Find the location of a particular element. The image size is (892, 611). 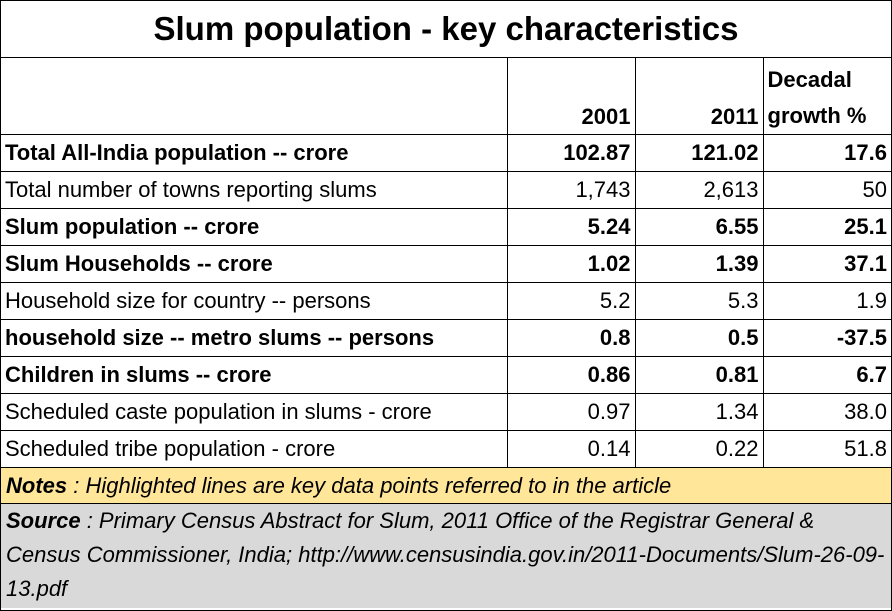

cell-growth: 6.7 is located at coordinates (826, 375).